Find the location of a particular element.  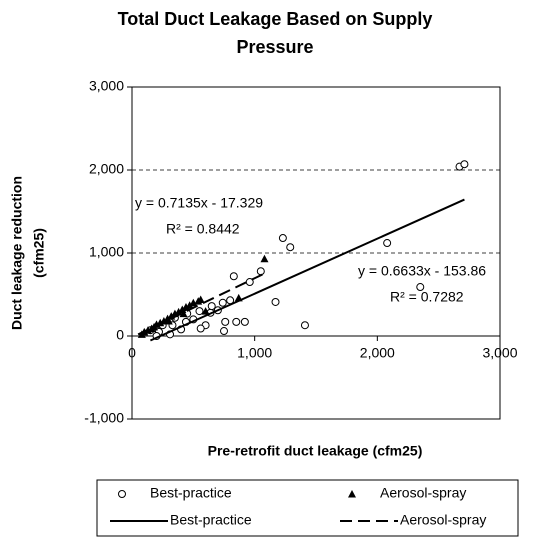

x-tick-label: 2,000 is located at coordinates (377, 353).